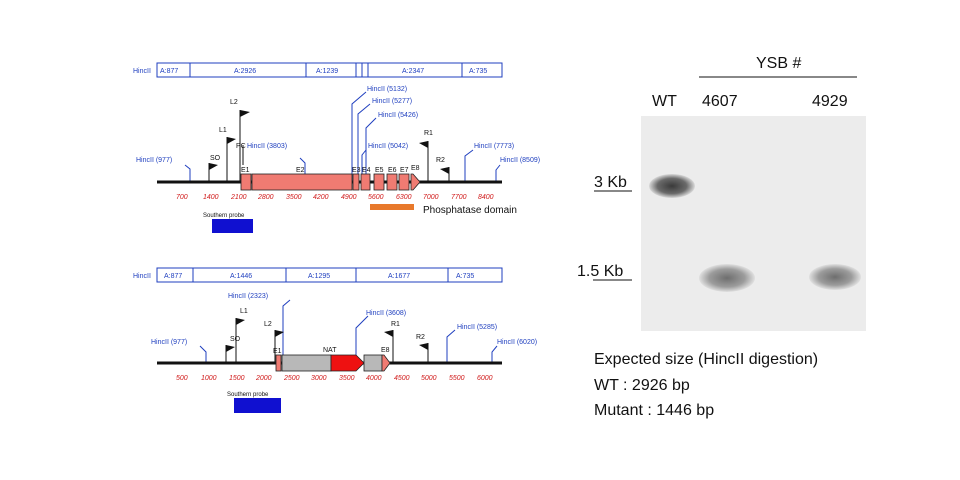 The width and height of the screenshot is (960, 480). I want to click on svg-text: 3000, so click(319, 378).